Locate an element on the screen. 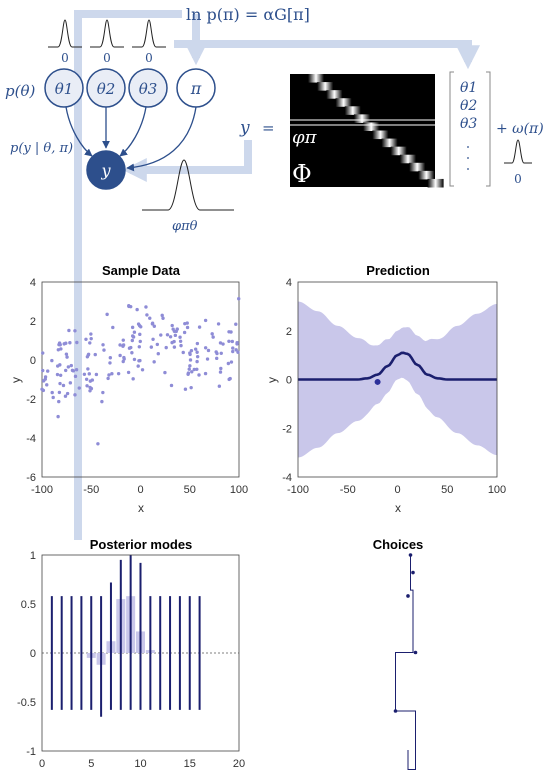 The height and width of the screenshot is (776, 550). x-tick-label: 20 is located at coordinates (239, 764).